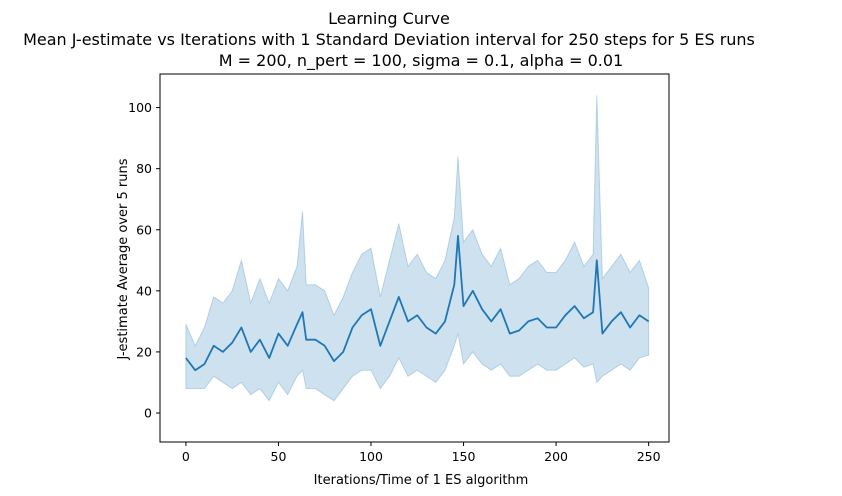  I want to click on x-tick-label: 100, so click(371, 456).